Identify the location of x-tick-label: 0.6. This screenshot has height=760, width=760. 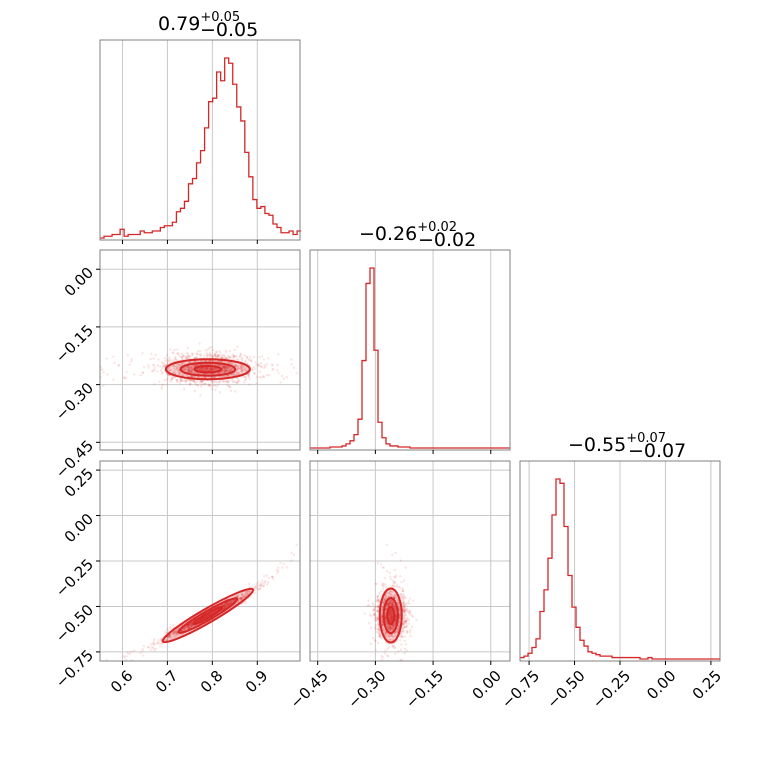
(122, 682).